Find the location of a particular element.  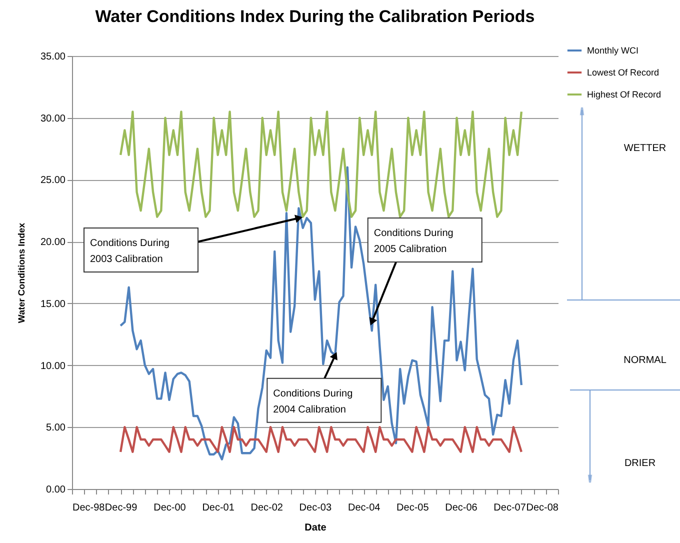

annotation: Conditions During 2003 Calibration is located at coordinates (130, 251).